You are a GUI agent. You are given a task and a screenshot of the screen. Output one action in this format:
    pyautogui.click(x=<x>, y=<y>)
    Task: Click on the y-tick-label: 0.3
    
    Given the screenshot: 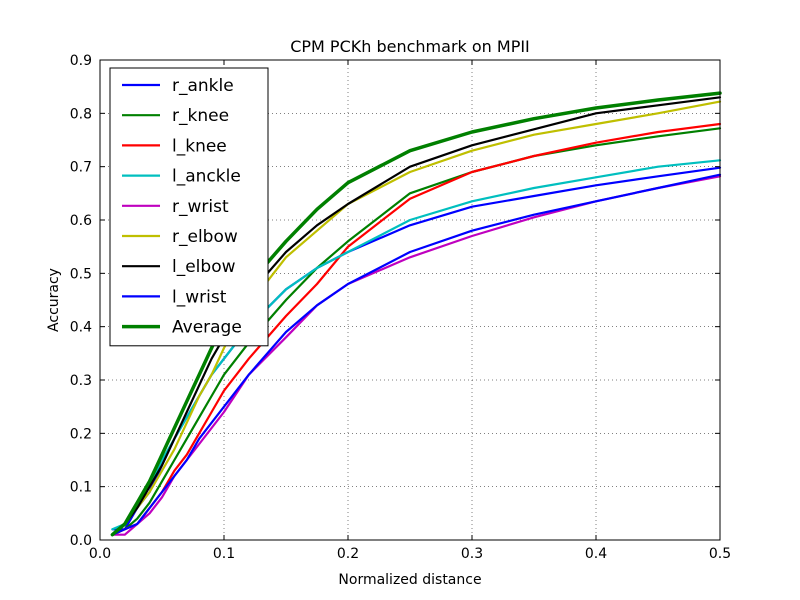 What is the action you would take?
    pyautogui.click(x=81, y=381)
    